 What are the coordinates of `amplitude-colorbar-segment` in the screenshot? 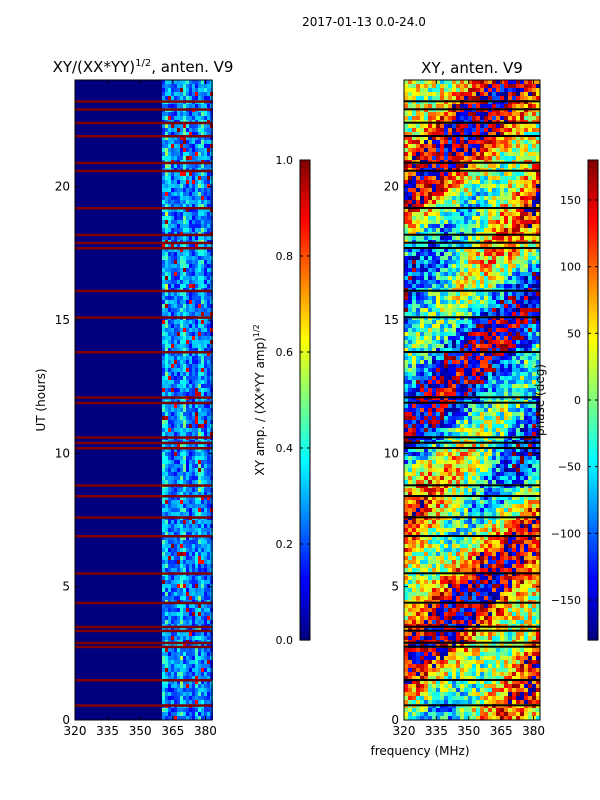 It's located at (305, 394).